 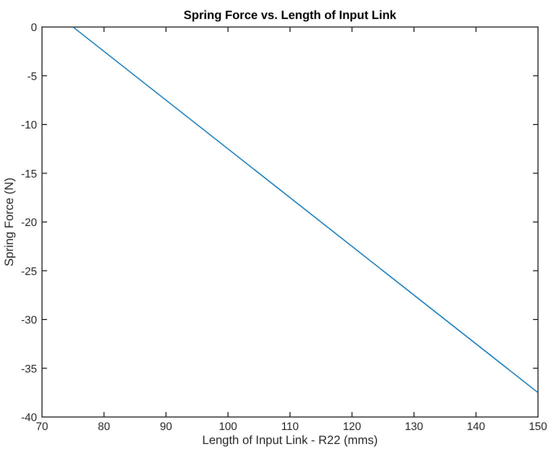 What do you see at coordinates (29, 369) in the screenshot?
I see `y-tick-label: -35` at bounding box center [29, 369].